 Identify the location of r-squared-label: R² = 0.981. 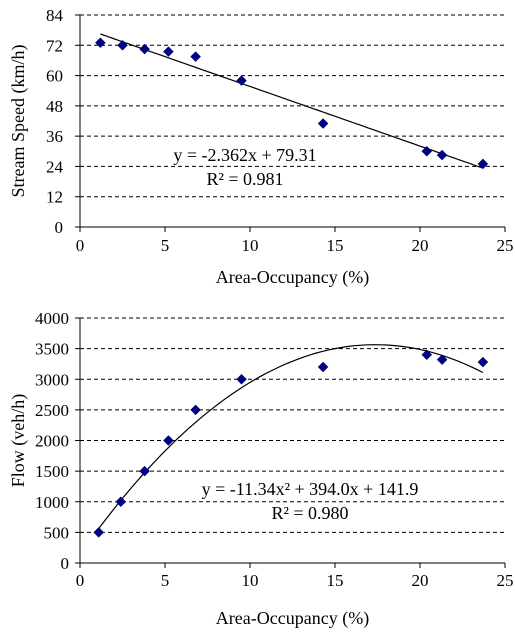
(244, 179).